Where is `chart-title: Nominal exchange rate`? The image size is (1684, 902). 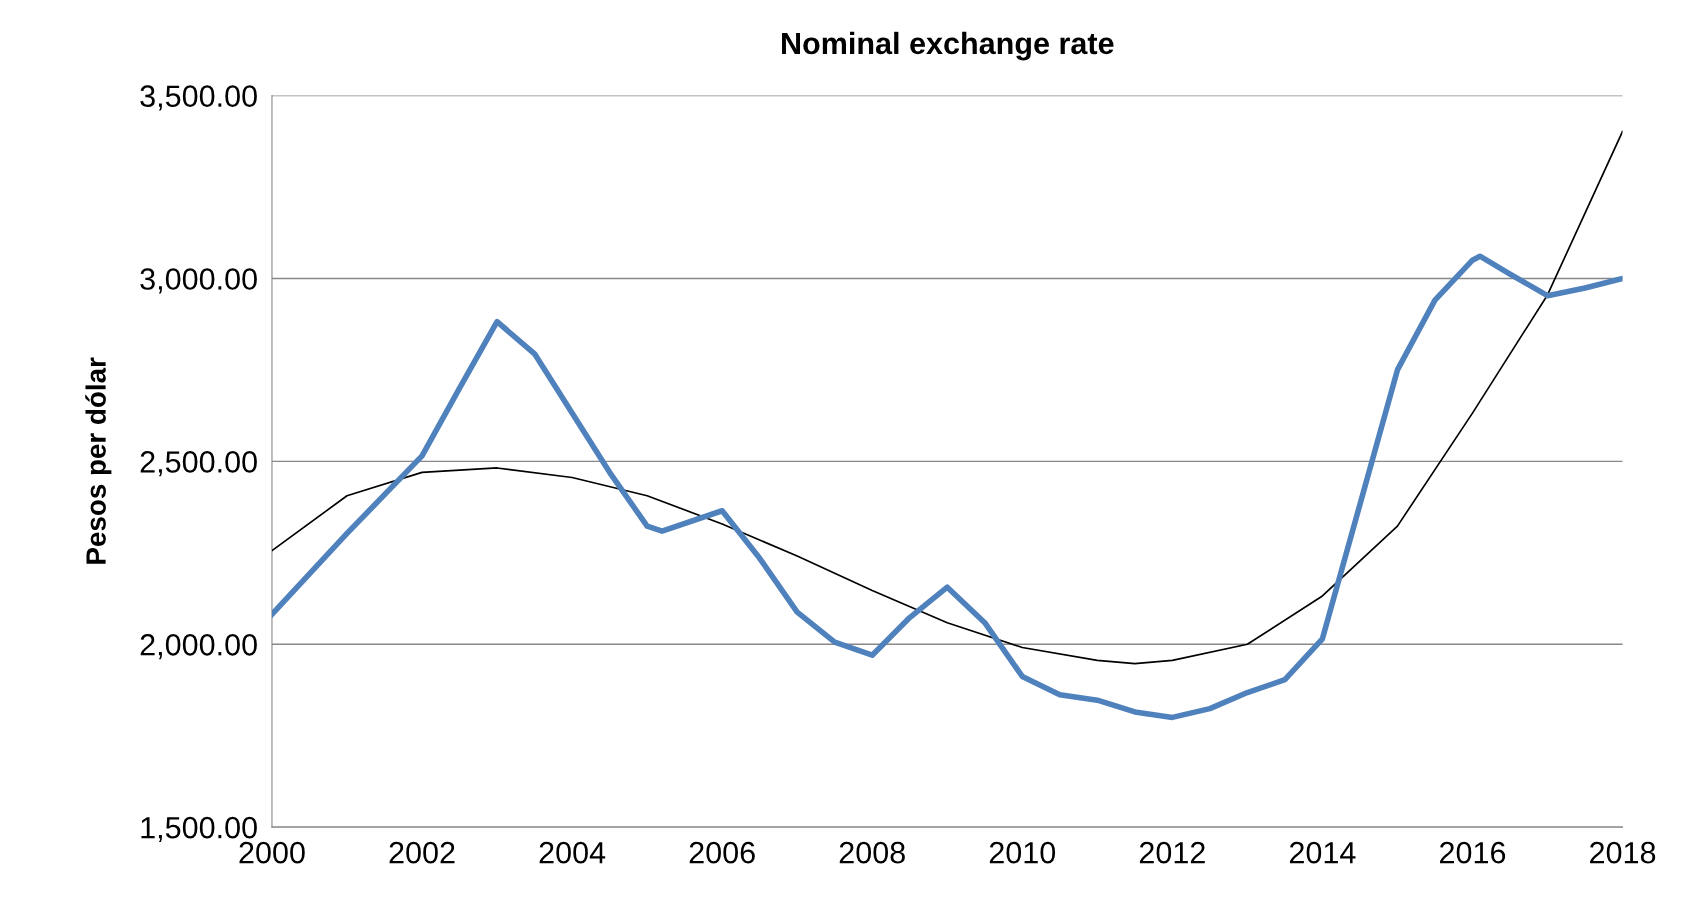
chart-title: Nominal exchange rate is located at coordinates (948, 46).